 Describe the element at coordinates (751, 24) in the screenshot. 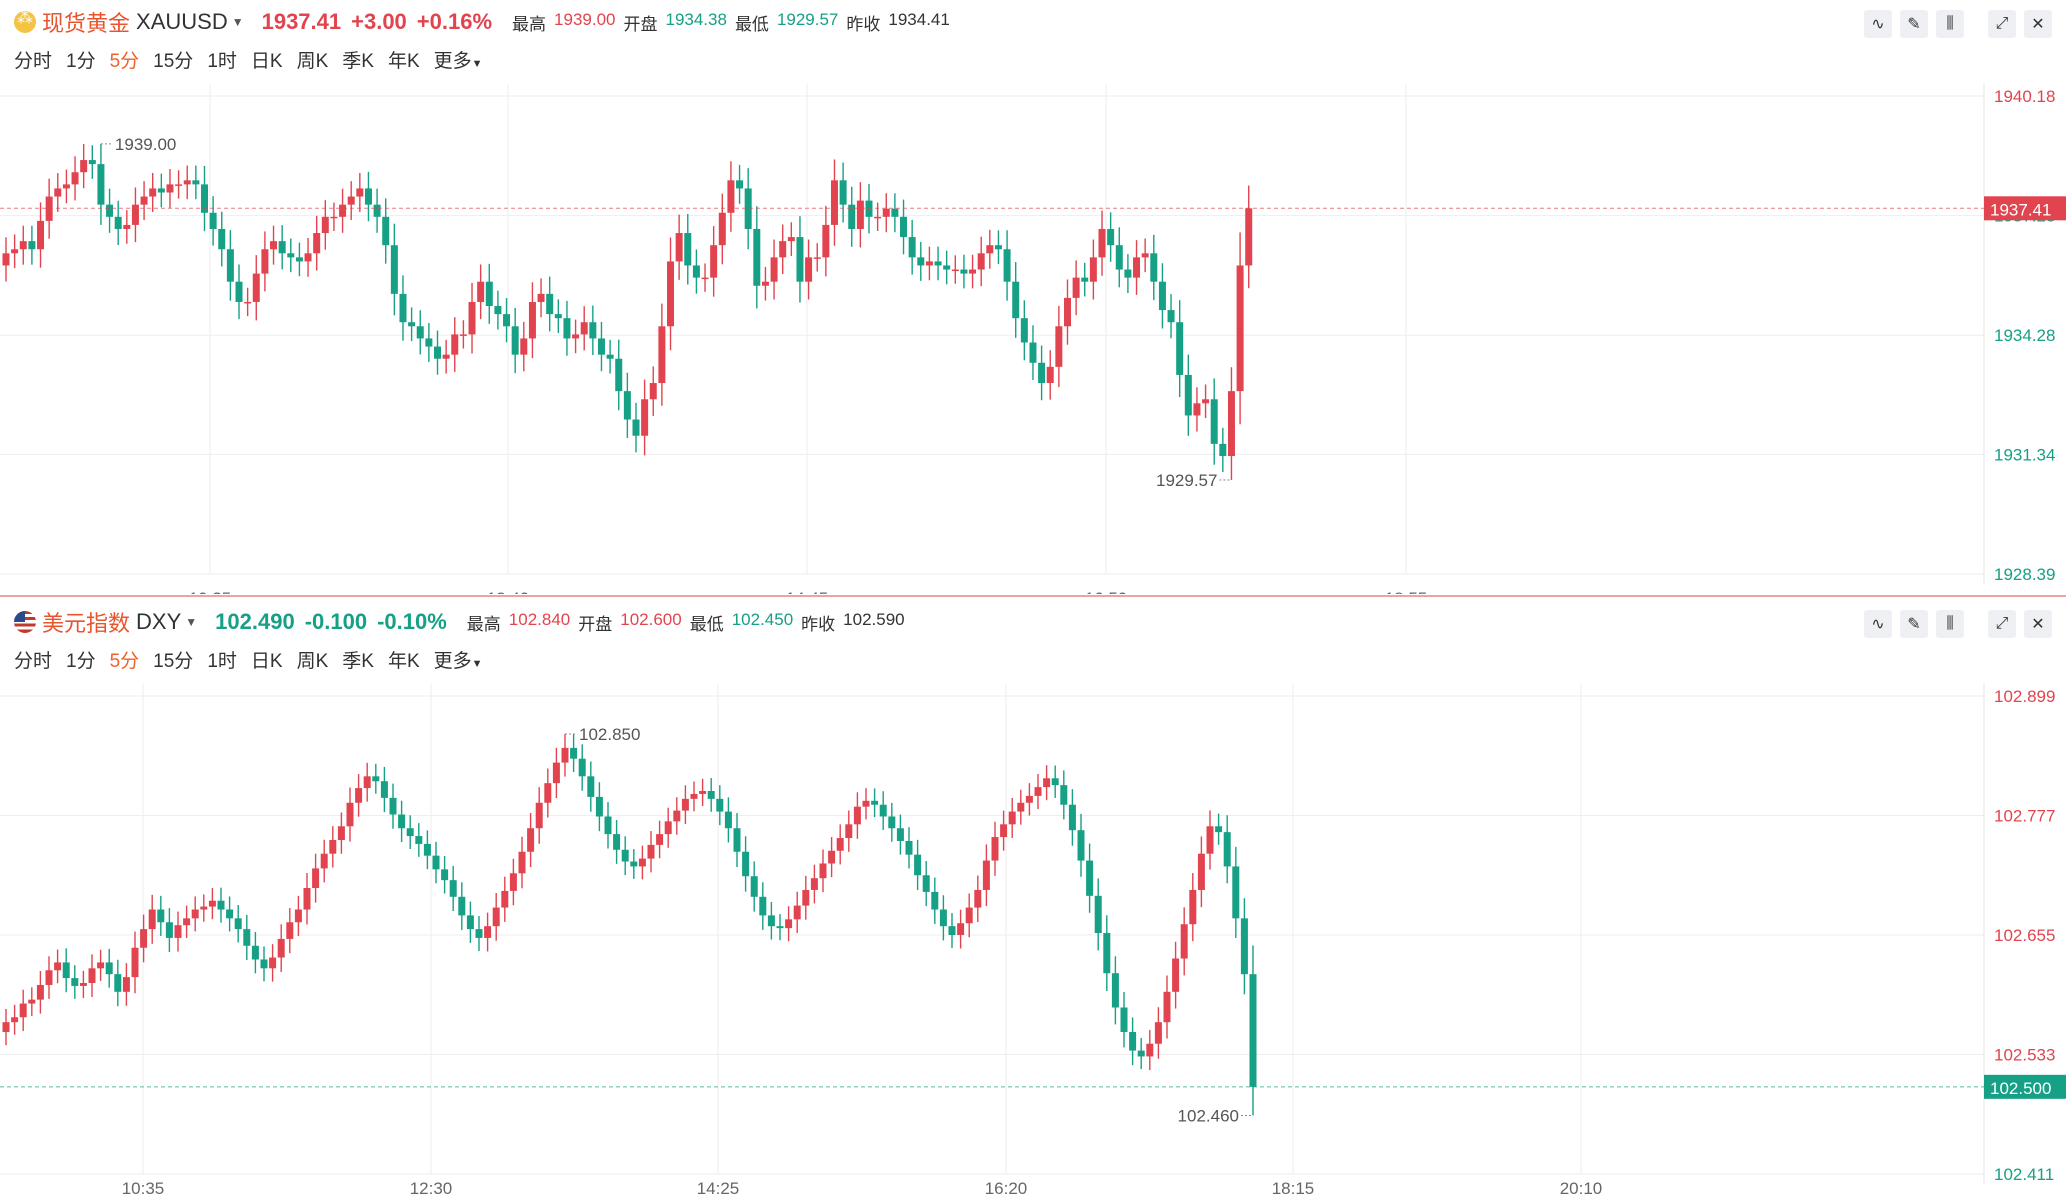

I see `low-label: 最低` at that location.